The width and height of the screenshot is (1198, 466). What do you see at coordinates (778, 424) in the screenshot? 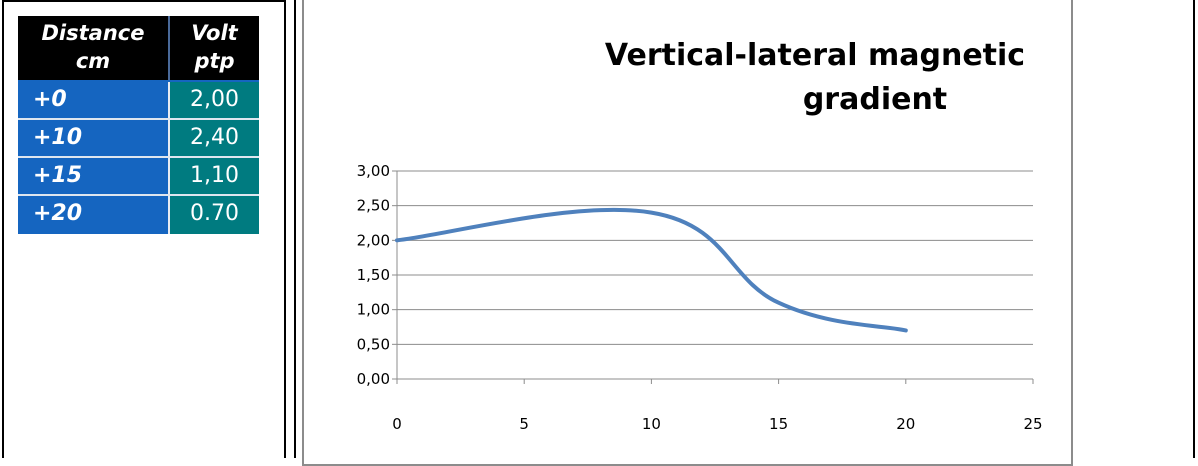
I see `x-tick-label: 15` at bounding box center [778, 424].